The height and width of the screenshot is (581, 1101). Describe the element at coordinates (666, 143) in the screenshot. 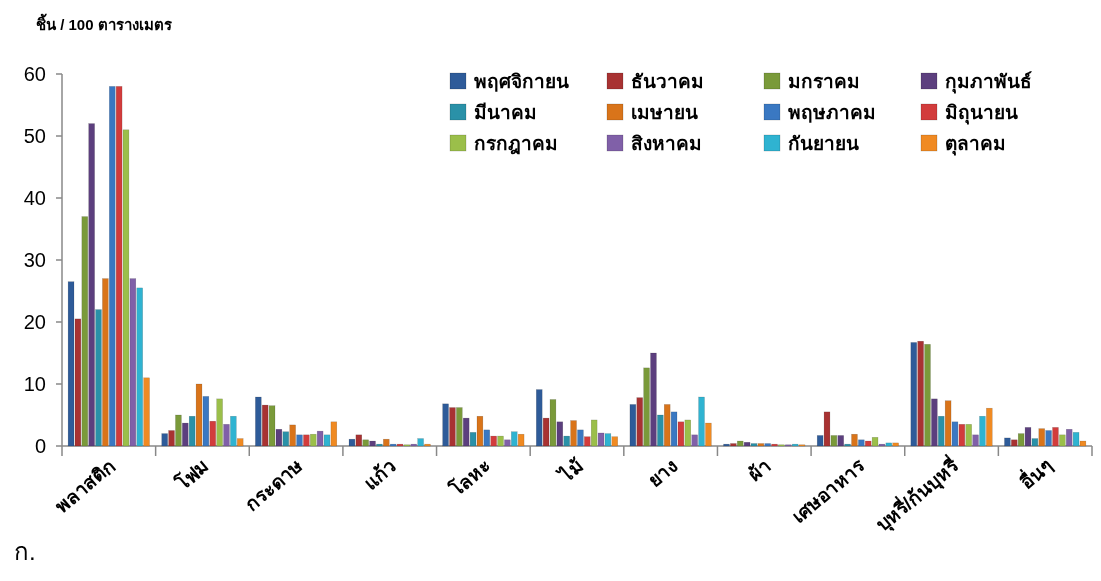

I see `legend-label: สิงหาคม` at that location.